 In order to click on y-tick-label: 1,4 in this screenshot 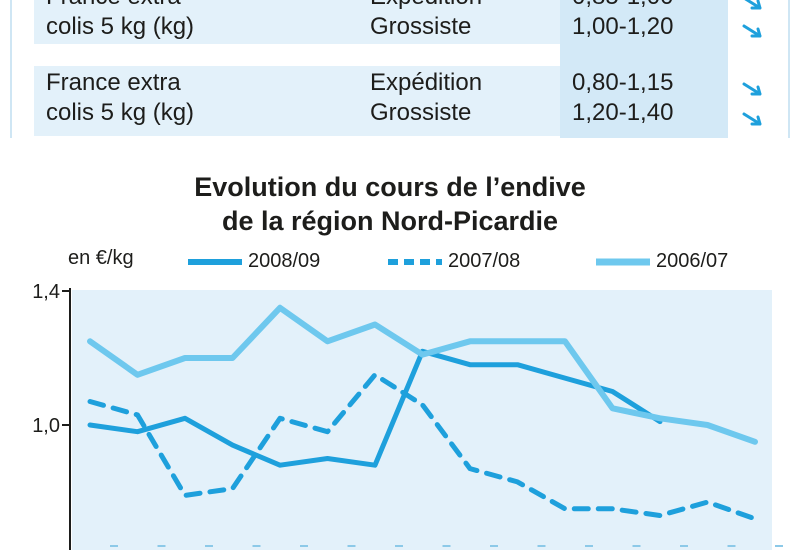, I will do `click(46, 292)`.